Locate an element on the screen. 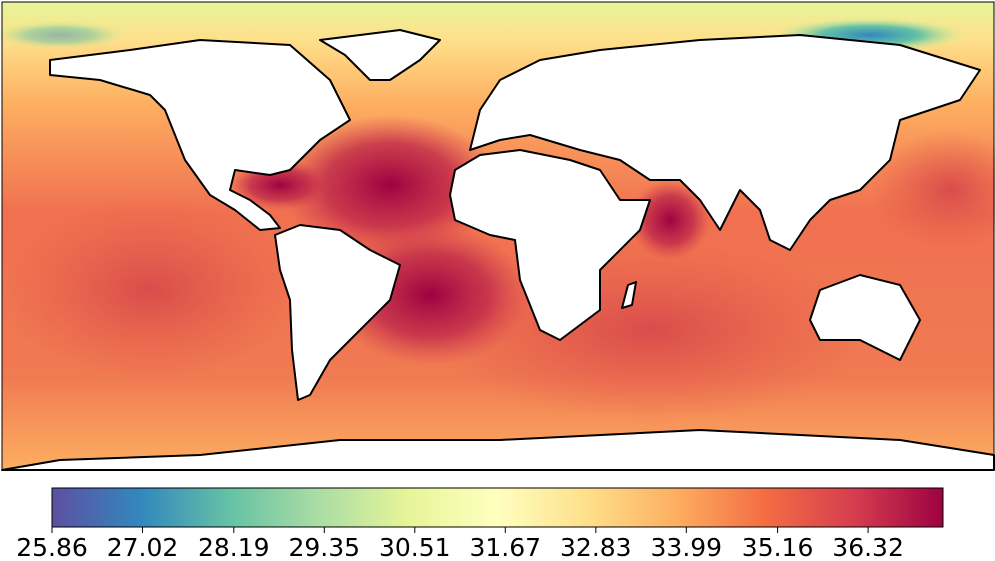 The height and width of the screenshot is (561, 995). colorbar-tick-label: 36.32 is located at coordinates (868, 547).